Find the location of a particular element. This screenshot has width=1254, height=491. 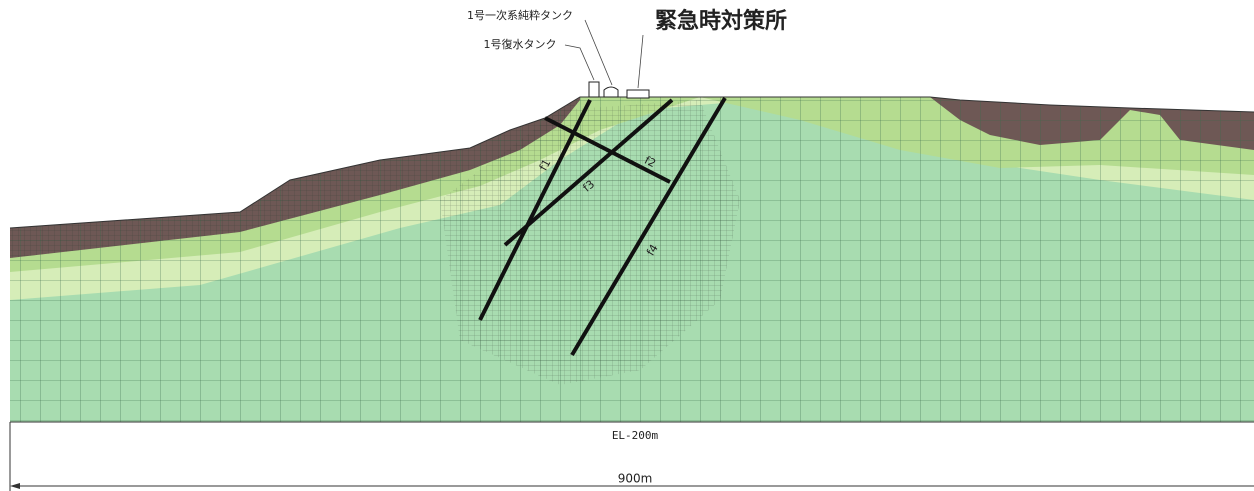

facility-label: 1号復水タンク is located at coordinates (520, 44).